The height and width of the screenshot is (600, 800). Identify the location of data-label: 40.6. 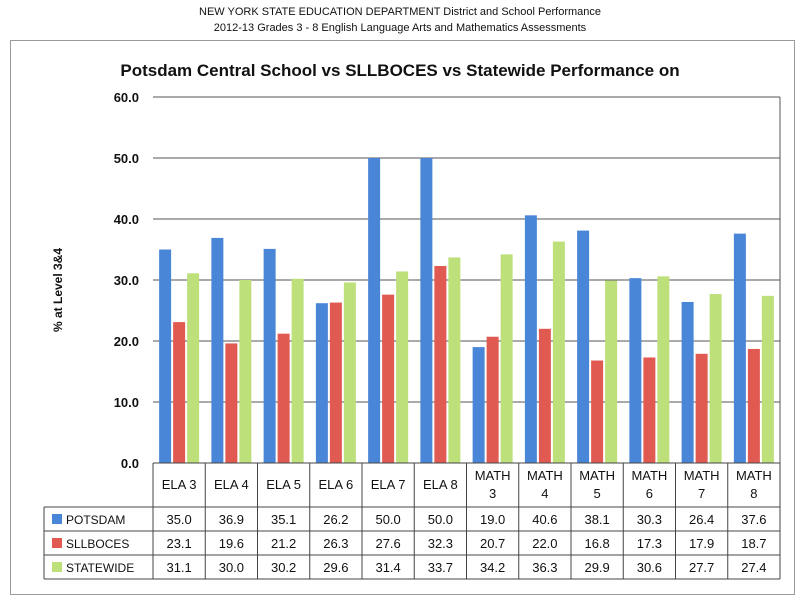
(544, 519).